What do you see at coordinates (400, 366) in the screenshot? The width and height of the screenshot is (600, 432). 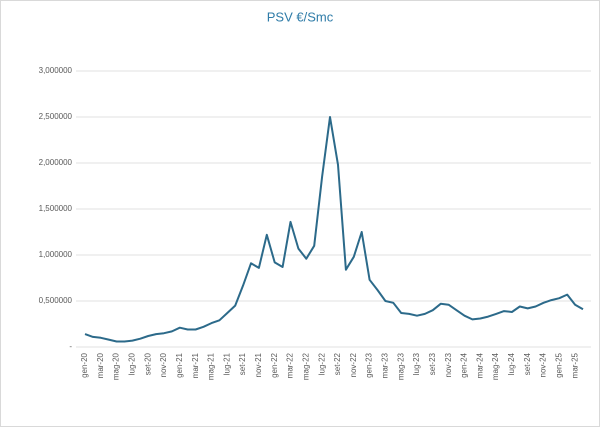 I see `x-tick-label: mag-23` at bounding box center [400, 366].